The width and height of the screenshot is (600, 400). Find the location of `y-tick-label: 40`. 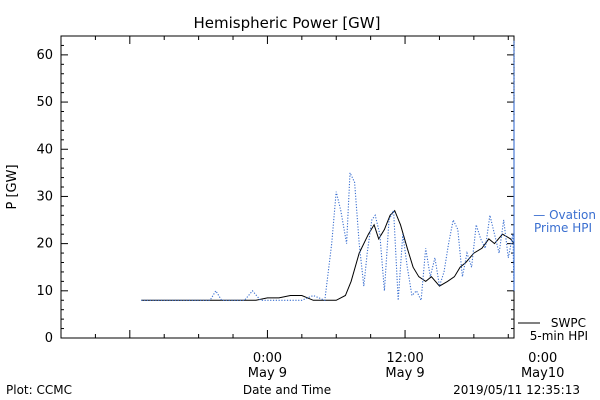

y-tick-label: 40 is located at coordinates (44, 149).